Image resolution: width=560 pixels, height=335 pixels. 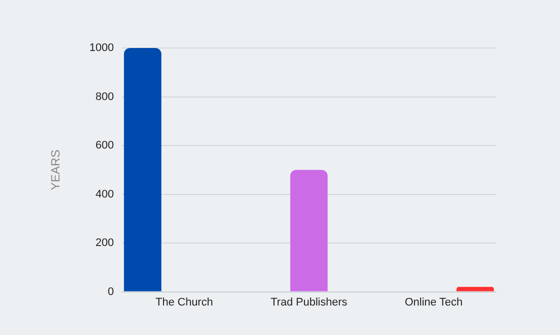 What do you see at coordinates (111, 292) in the screenshot?
I see `y-tick-label: 0` at bounding box center [111, 292].